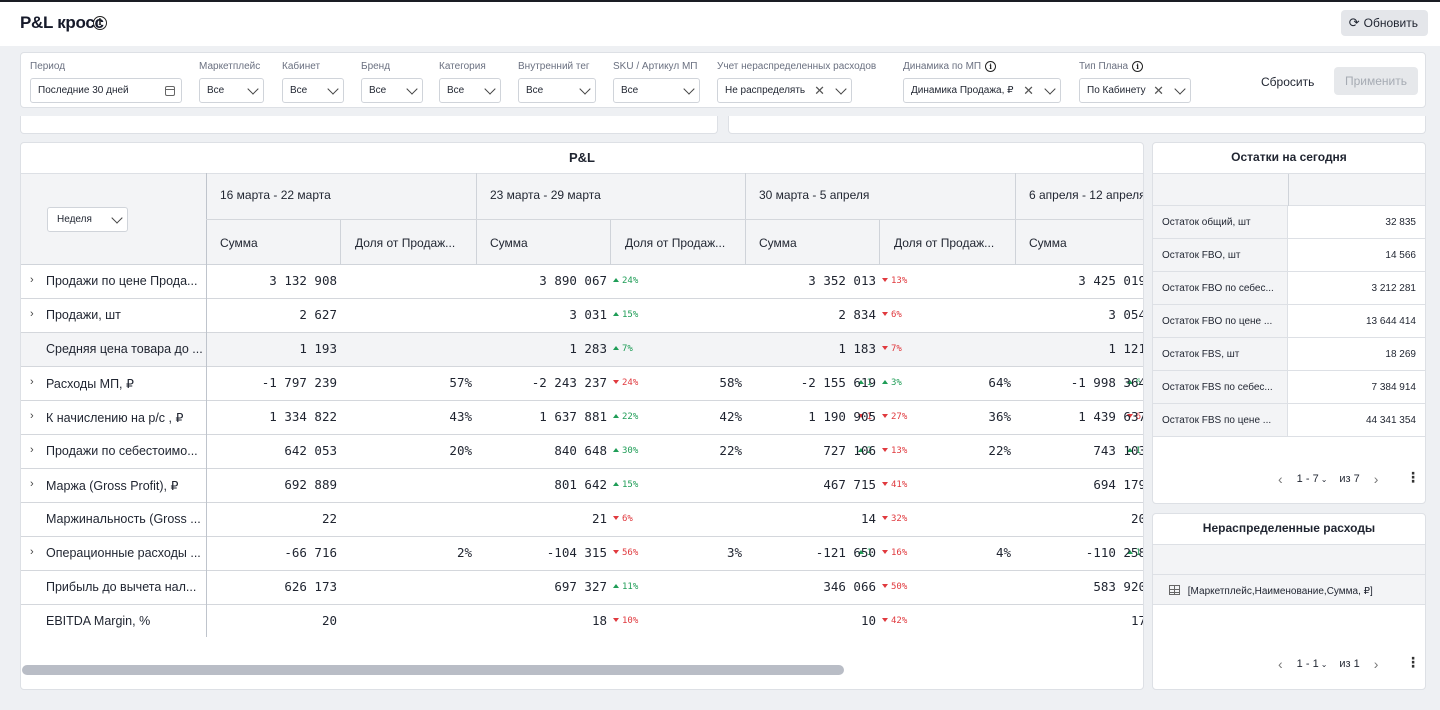  What do you see at coordinates (557, 90) in the screenshot?
I see `internal-tag-select: Все` at bounding box center [557, 90].